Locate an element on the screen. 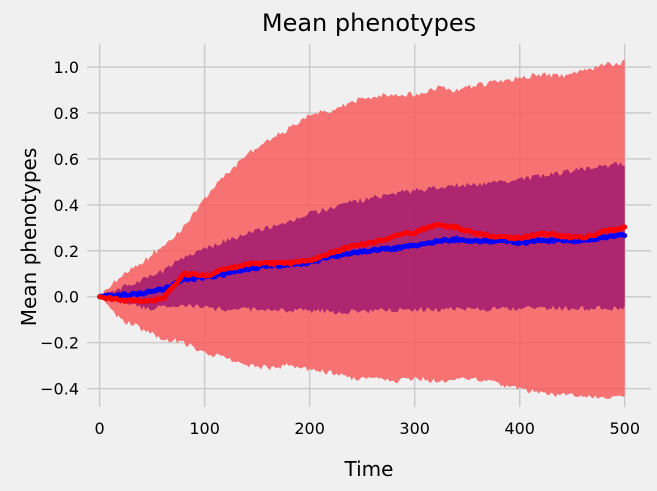 The width and height of the screenshot is (657, 491). x-tick-labels: 0 100 200 300 400 500 is located at coordinates (368, 428).